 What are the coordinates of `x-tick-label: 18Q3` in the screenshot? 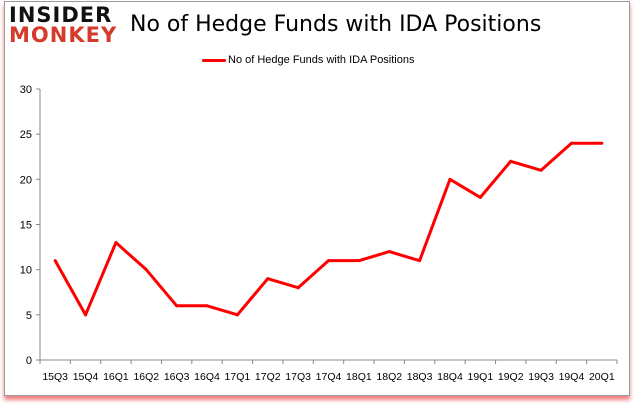 It's located at (420, 377).